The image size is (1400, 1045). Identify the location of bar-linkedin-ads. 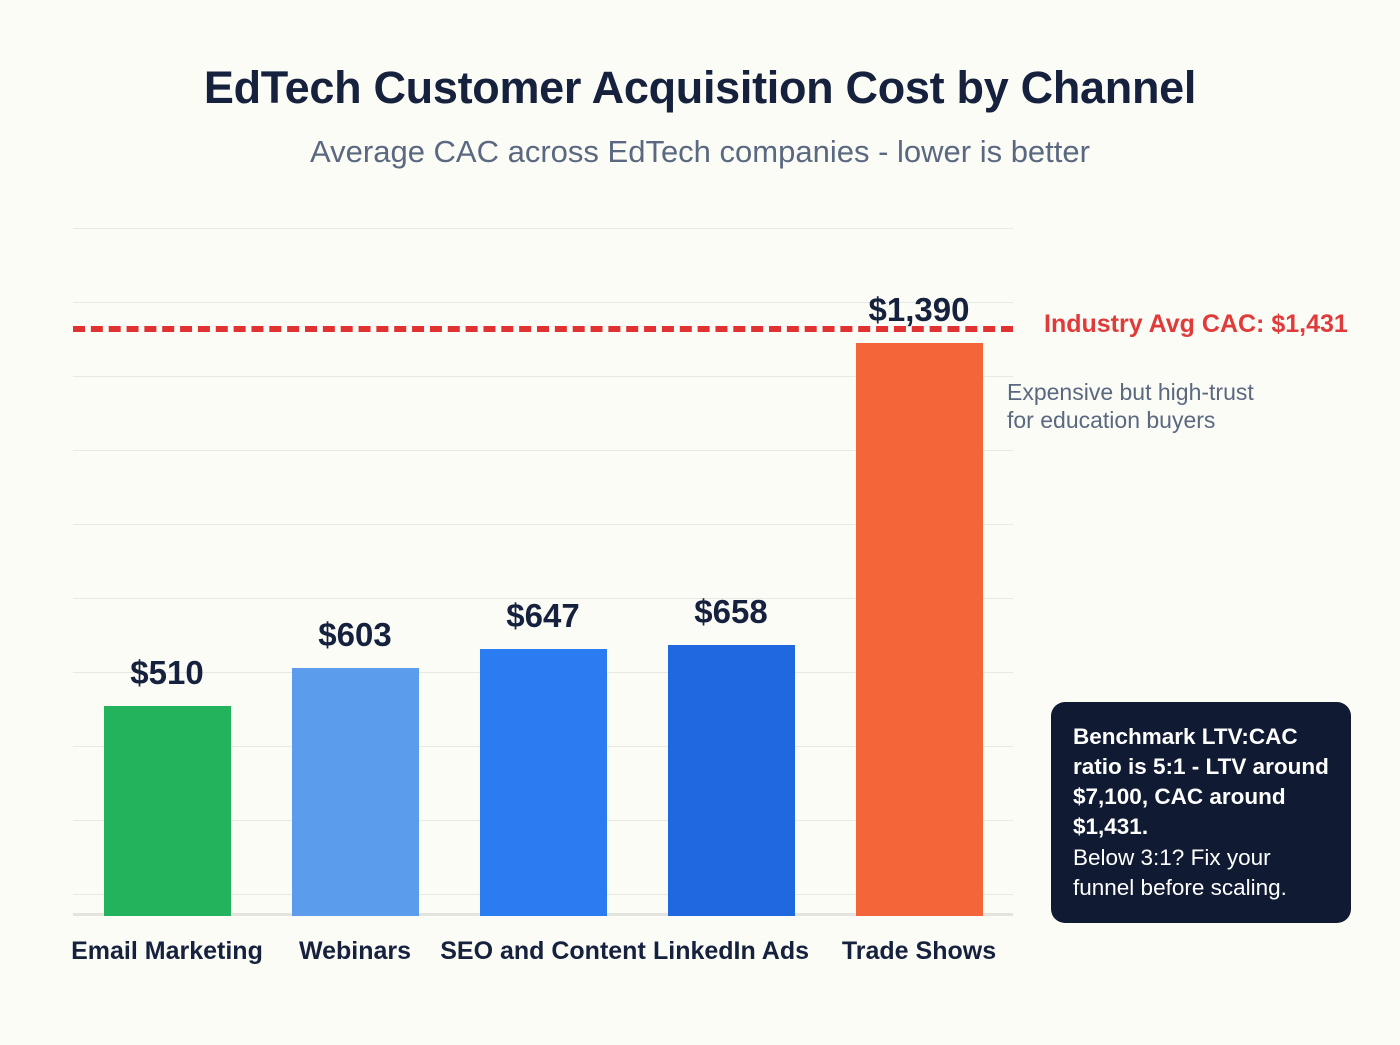
(731, 780).